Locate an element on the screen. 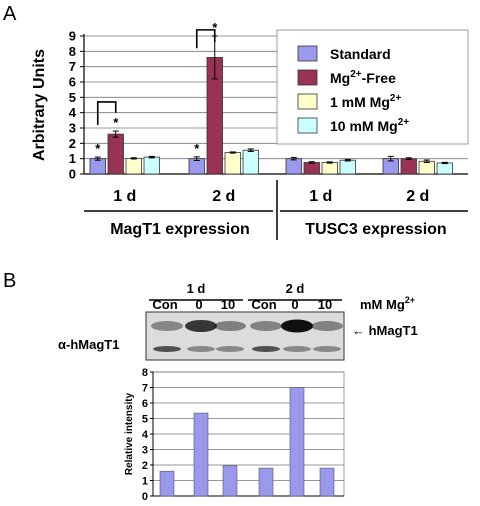  chart-b-bars is located at coordinates (247, 442).